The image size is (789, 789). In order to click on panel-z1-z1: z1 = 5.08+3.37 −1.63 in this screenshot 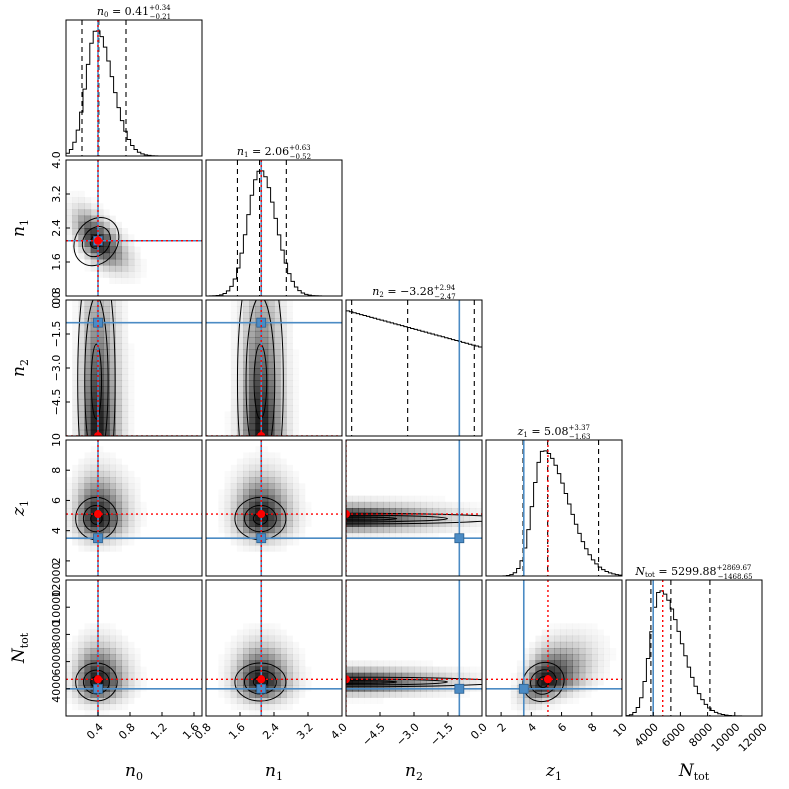, I will do `click(554, 500)`.